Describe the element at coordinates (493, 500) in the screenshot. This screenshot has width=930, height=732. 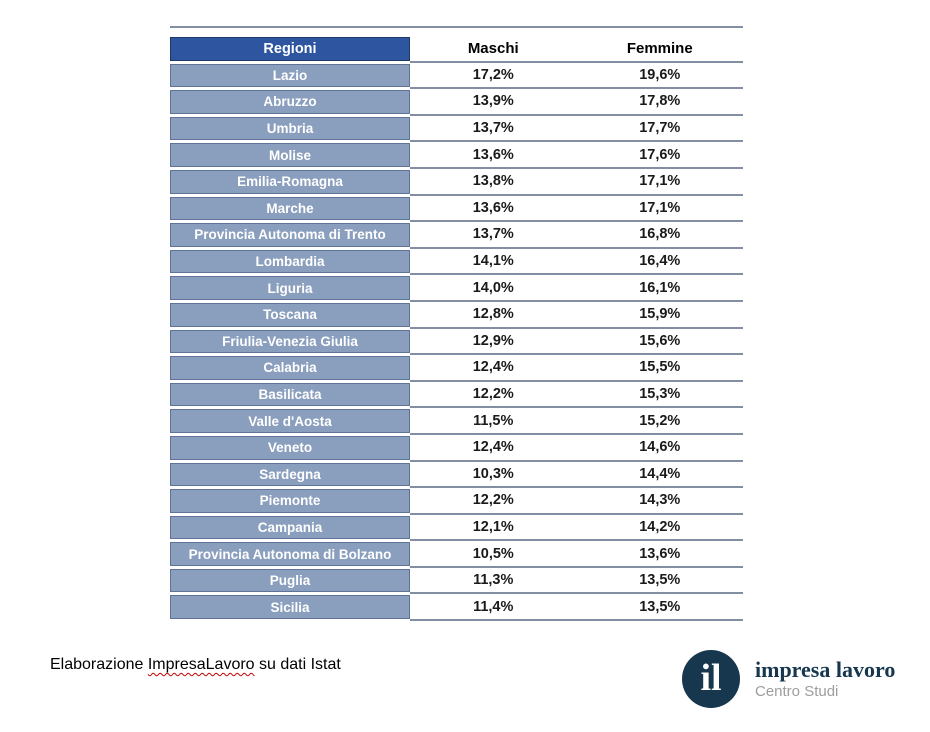
I see `maschi-value-cell: 12,2%` at that location.